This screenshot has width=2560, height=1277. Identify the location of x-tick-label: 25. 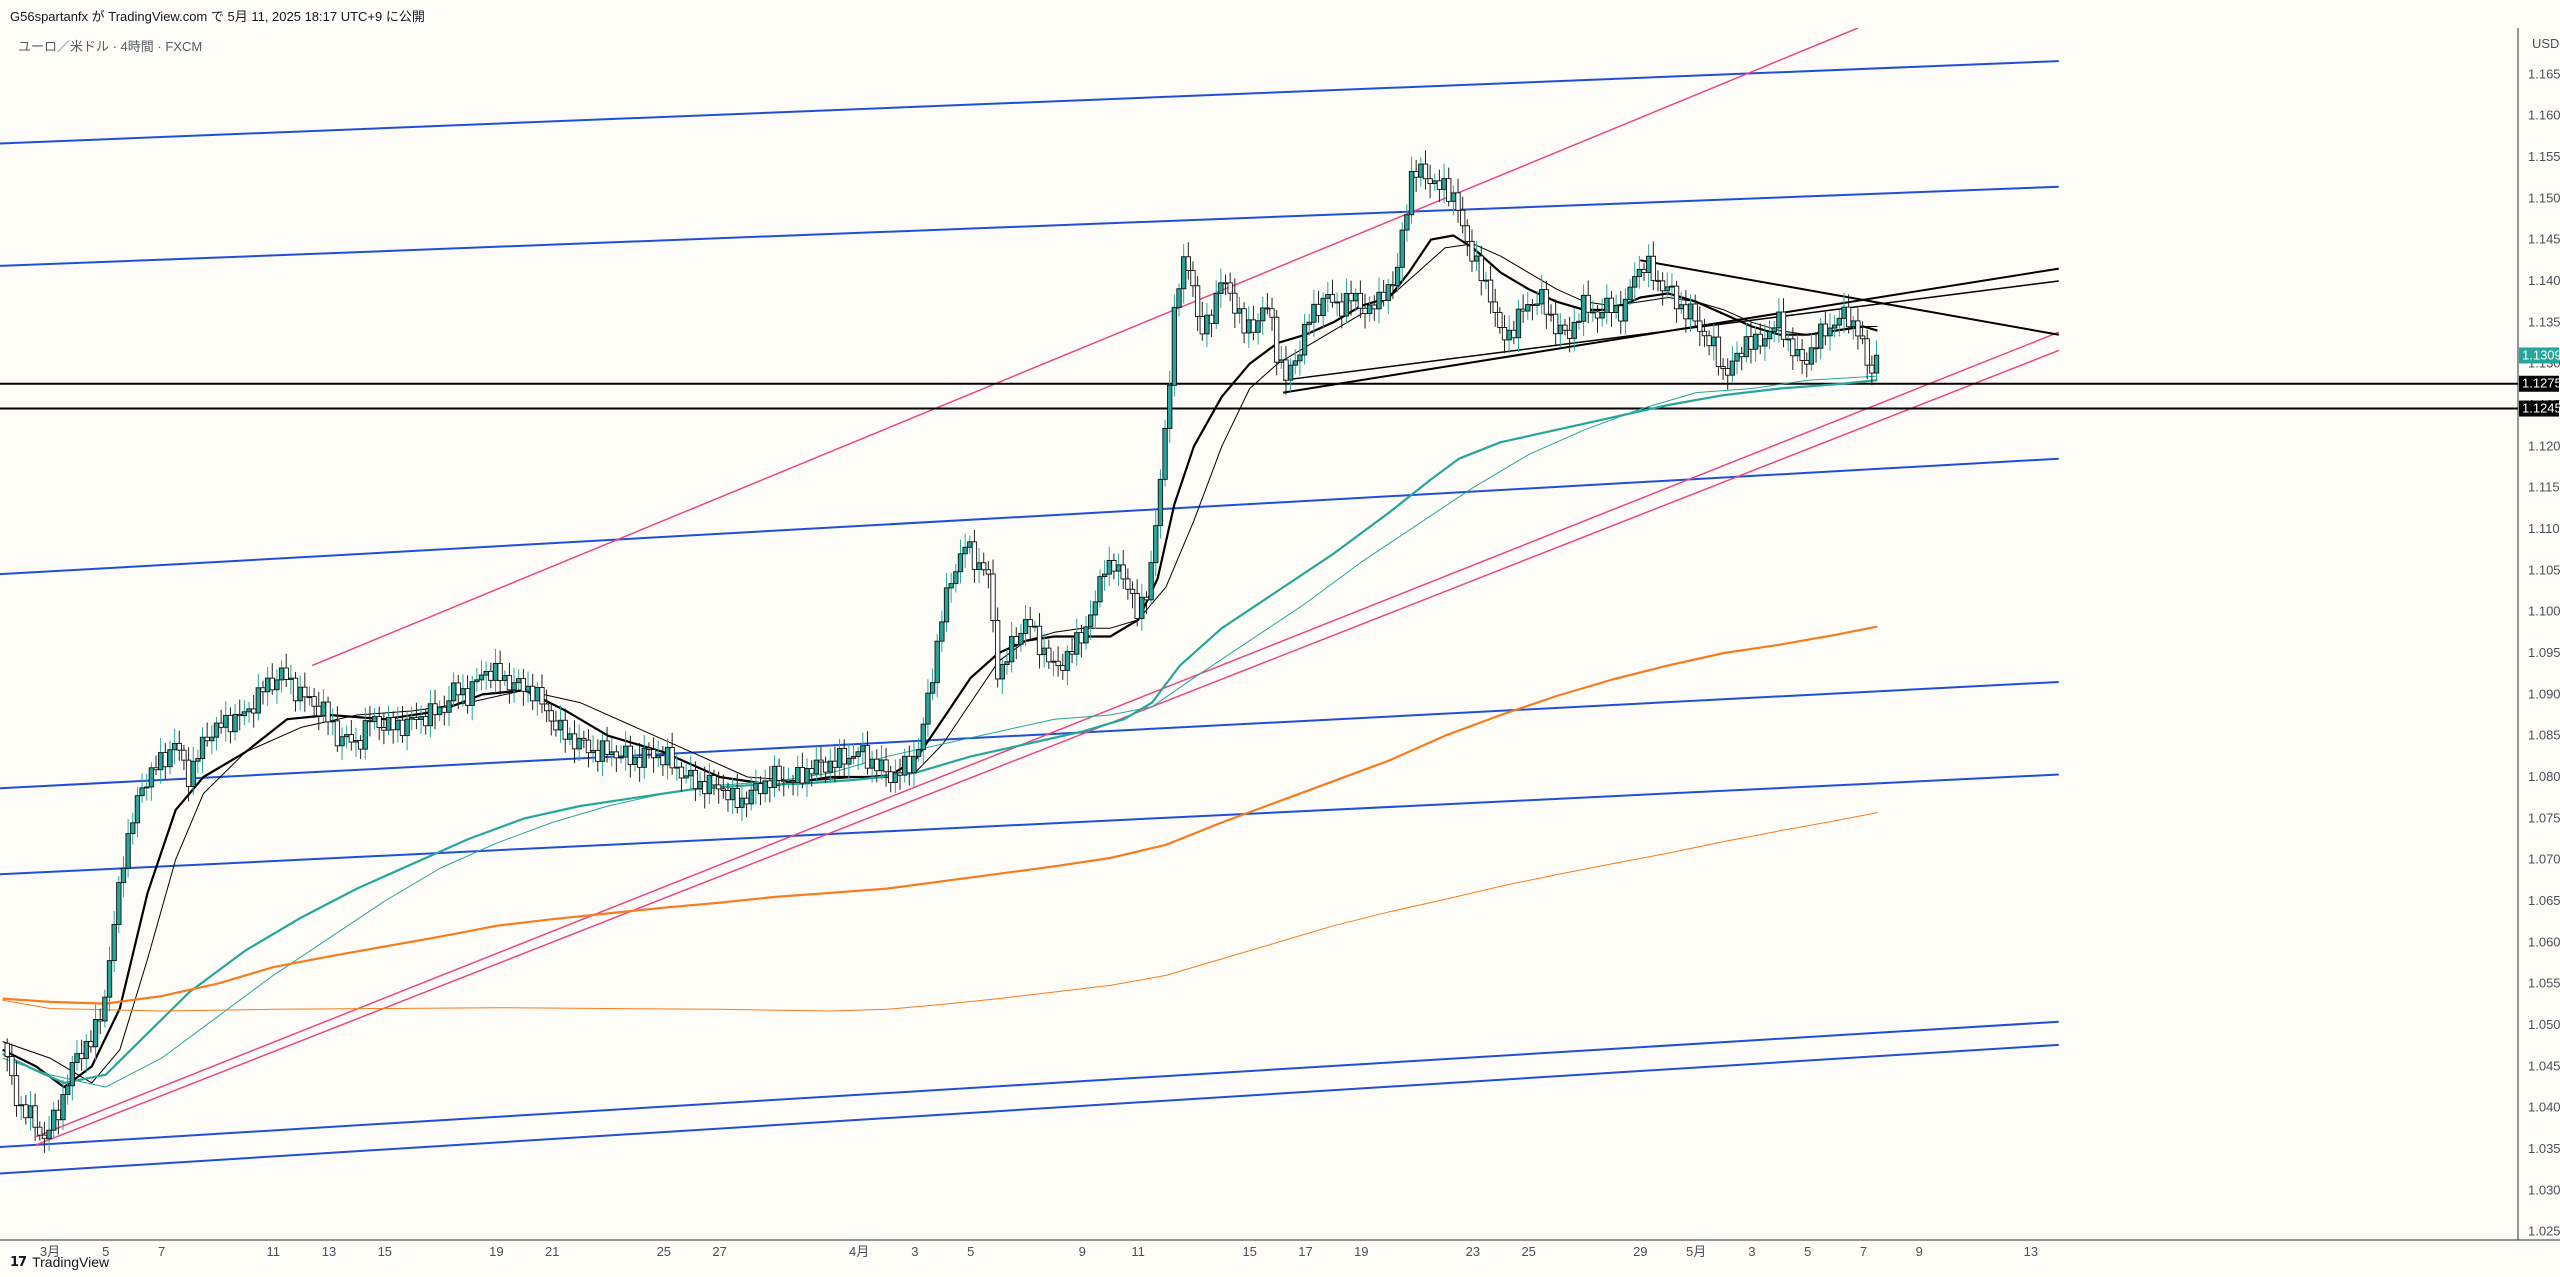
(1528, 1251).